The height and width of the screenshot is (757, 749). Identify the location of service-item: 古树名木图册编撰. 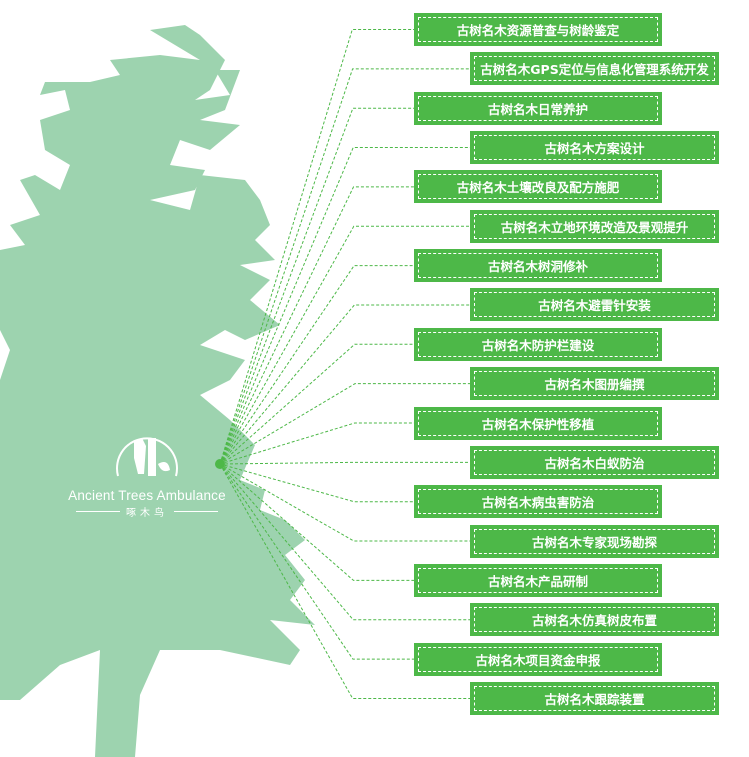
(594, 384).